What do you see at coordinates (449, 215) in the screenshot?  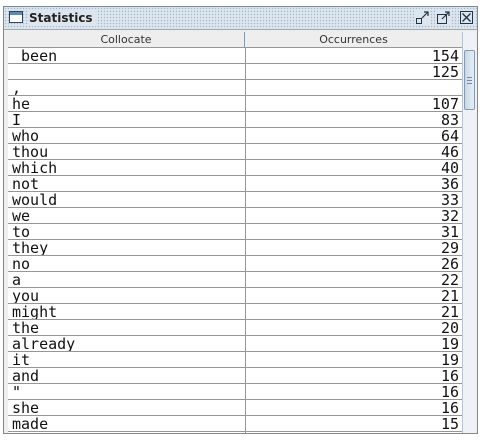 I see `occurrences-cell: 32` at bounding box center [449, 215].